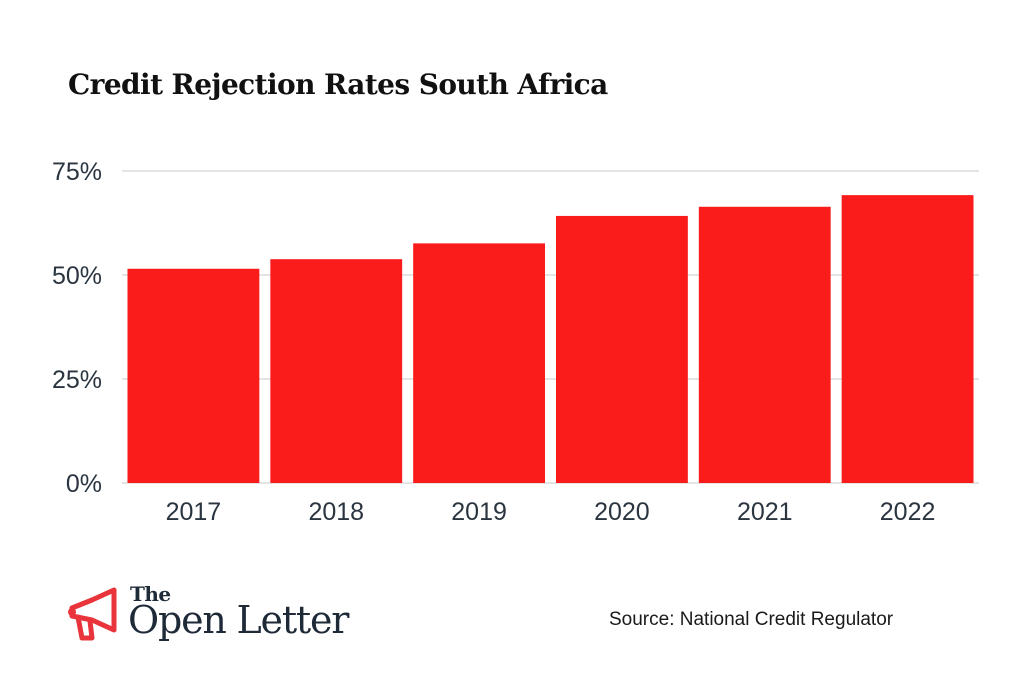 The width and height of the screenshot is (1024, 683). Describe the element at coordinates (751, 619) in the screenshot. I see `source-note: Source: National Credit Regulator` at that location.